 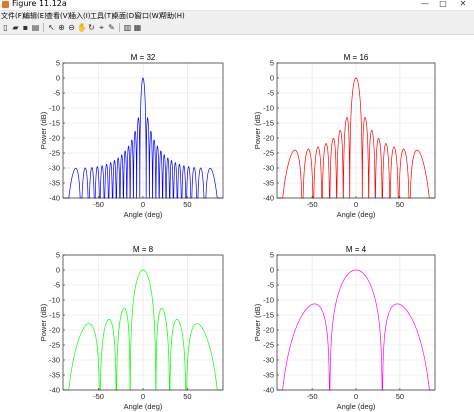 I want to click on brush-icon: ✎, so click(x=111, y=27).